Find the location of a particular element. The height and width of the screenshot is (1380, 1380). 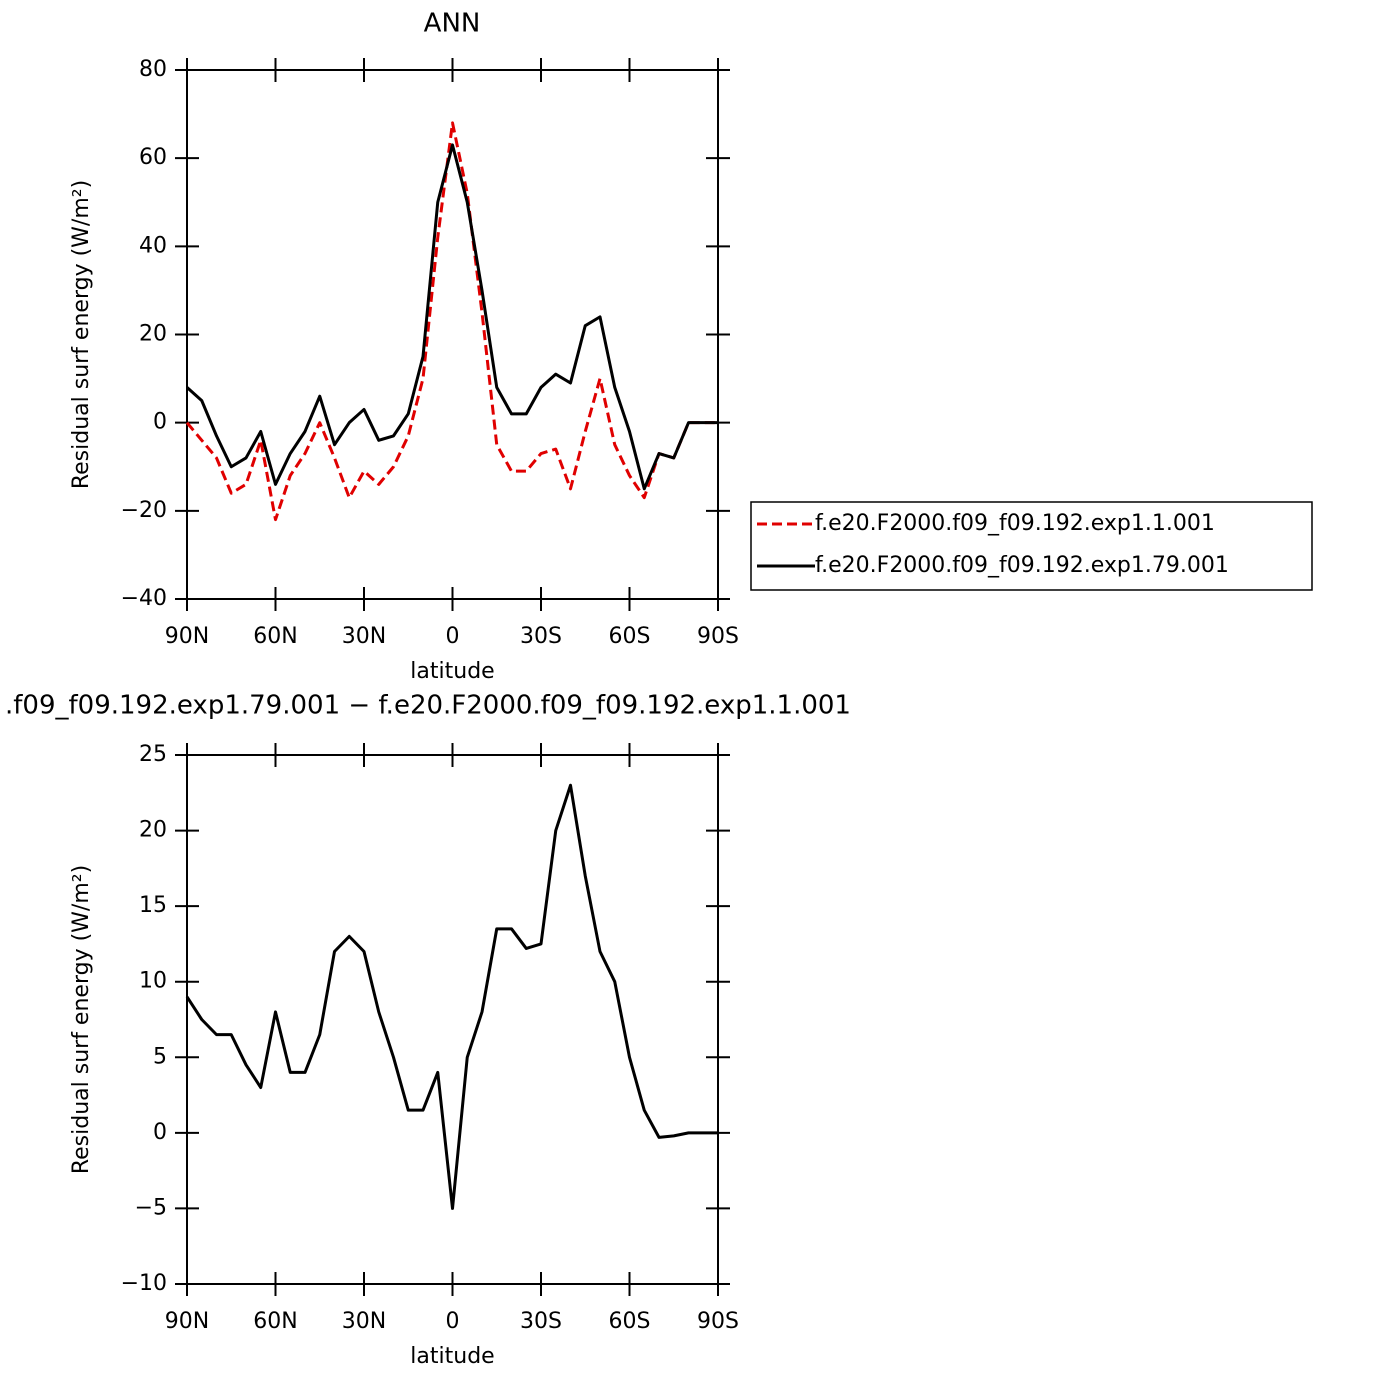

y-tick-label: 80 is located at coordinates (153, 69).